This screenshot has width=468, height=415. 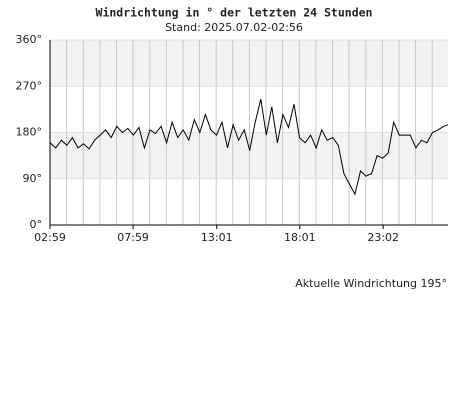 What do you see at coordinates (234, 13) in the screenshot?
I see `chart-title: Windrichtung in ° der letzten 24 Stunden` at bounding box center [234, 13].